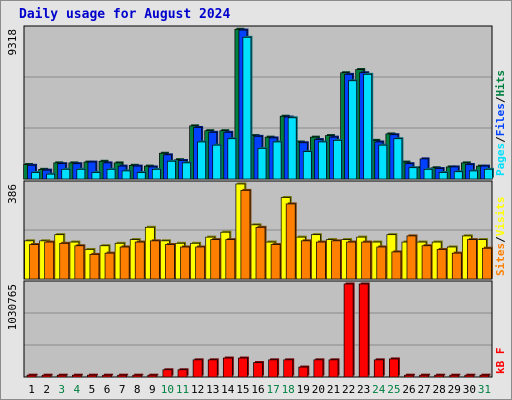 The image size is (512, 400). Describe the element at coordinates (484, 389) in the screenshot. I see `x-tick-label: 31` at that location.